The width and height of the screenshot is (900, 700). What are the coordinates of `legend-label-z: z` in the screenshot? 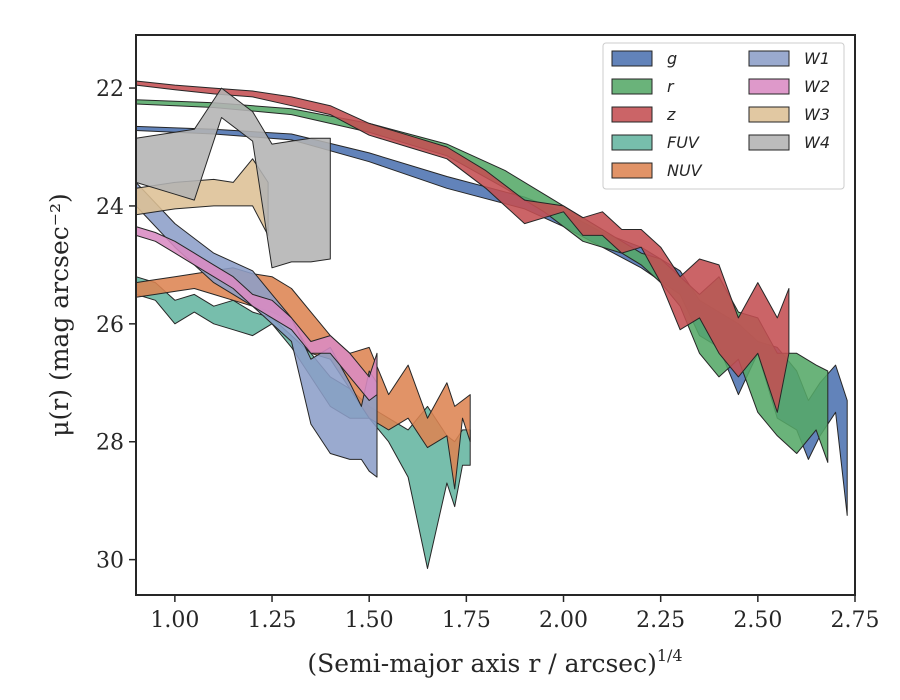 It's located at (671, 114).